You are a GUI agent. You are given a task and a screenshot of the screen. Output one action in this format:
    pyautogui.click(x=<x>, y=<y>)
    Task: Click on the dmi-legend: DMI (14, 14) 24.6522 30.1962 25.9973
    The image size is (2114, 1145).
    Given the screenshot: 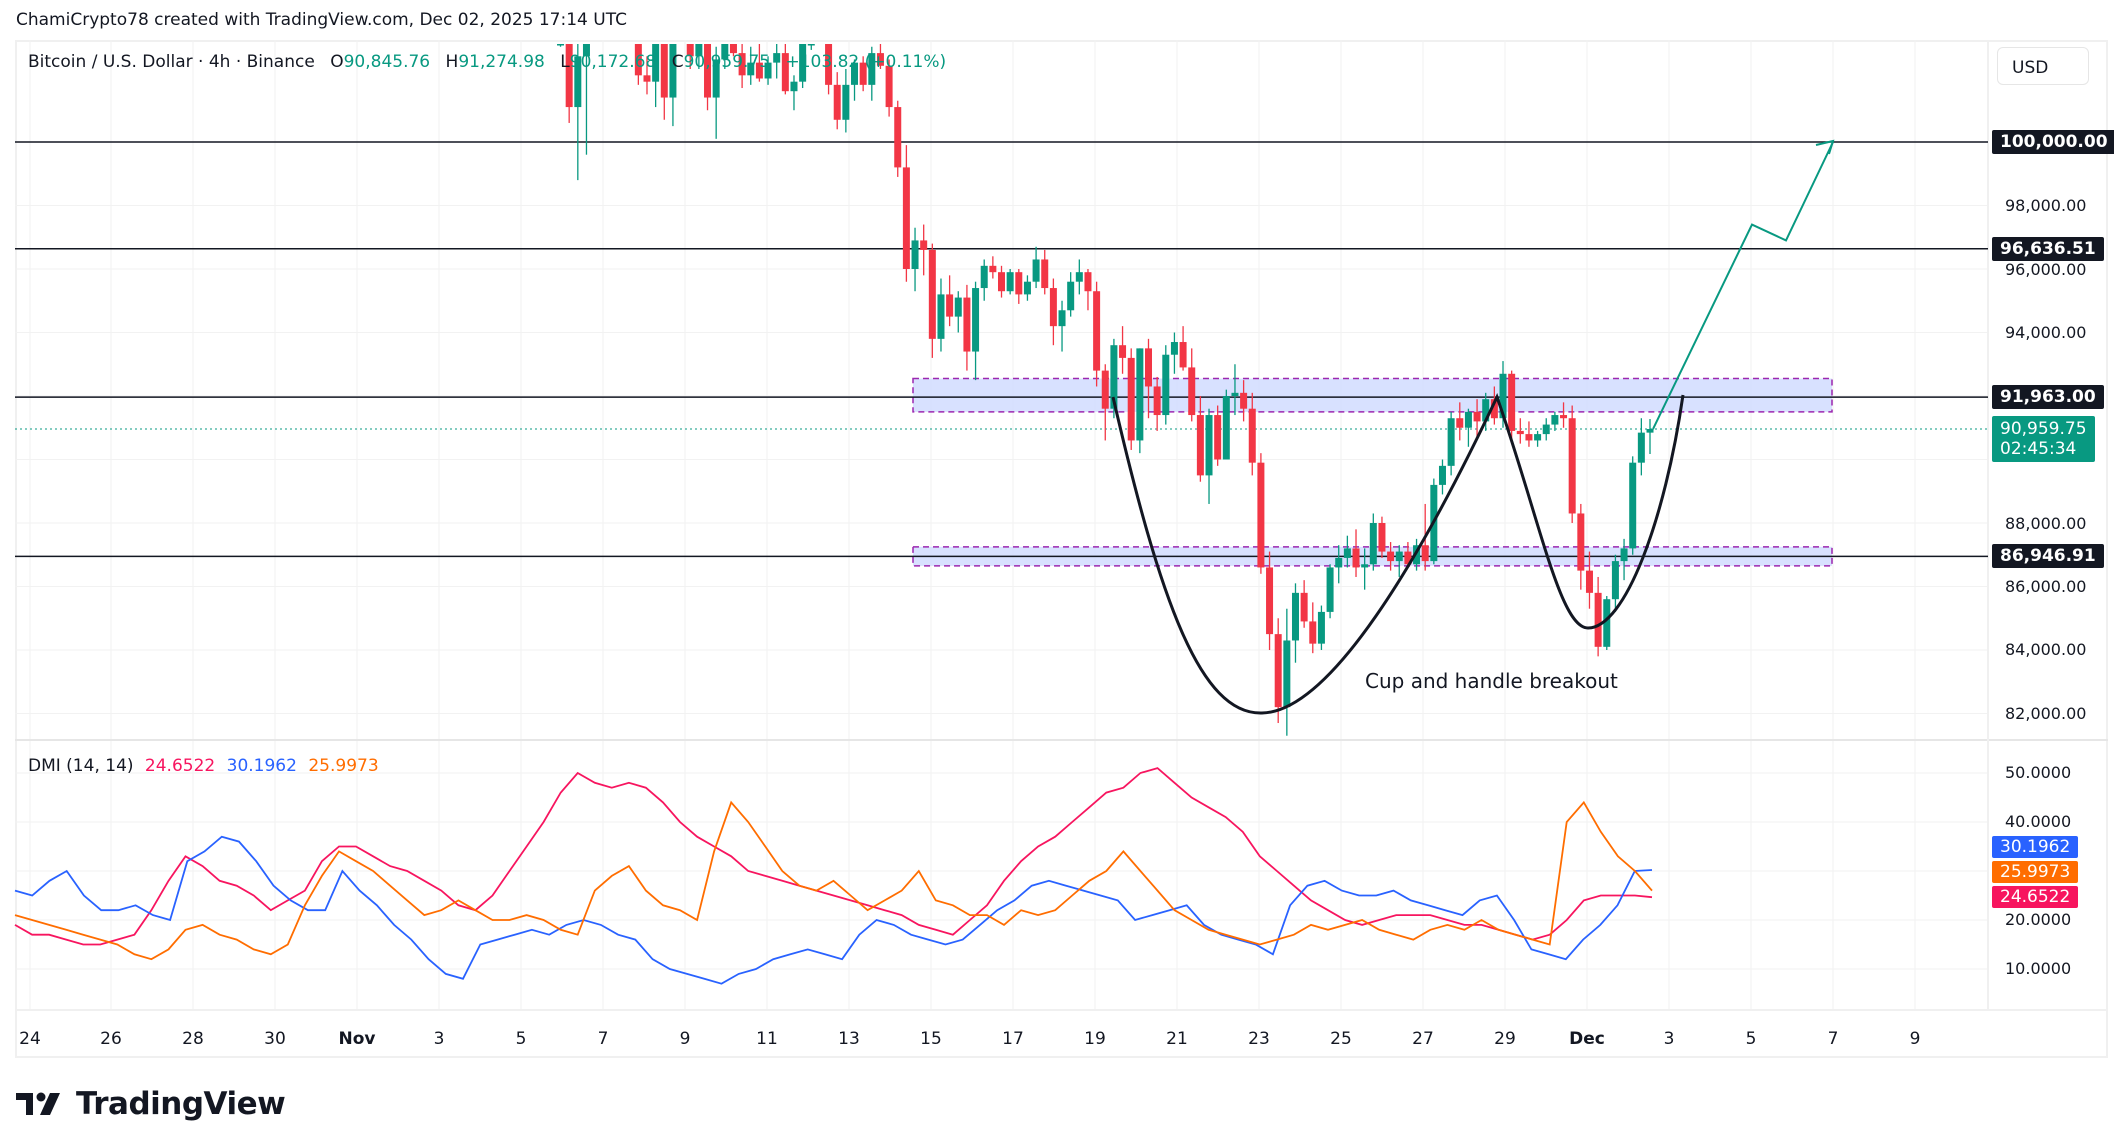 What is the action you would take?
    pyautogui.click(x=203, y=766)
    